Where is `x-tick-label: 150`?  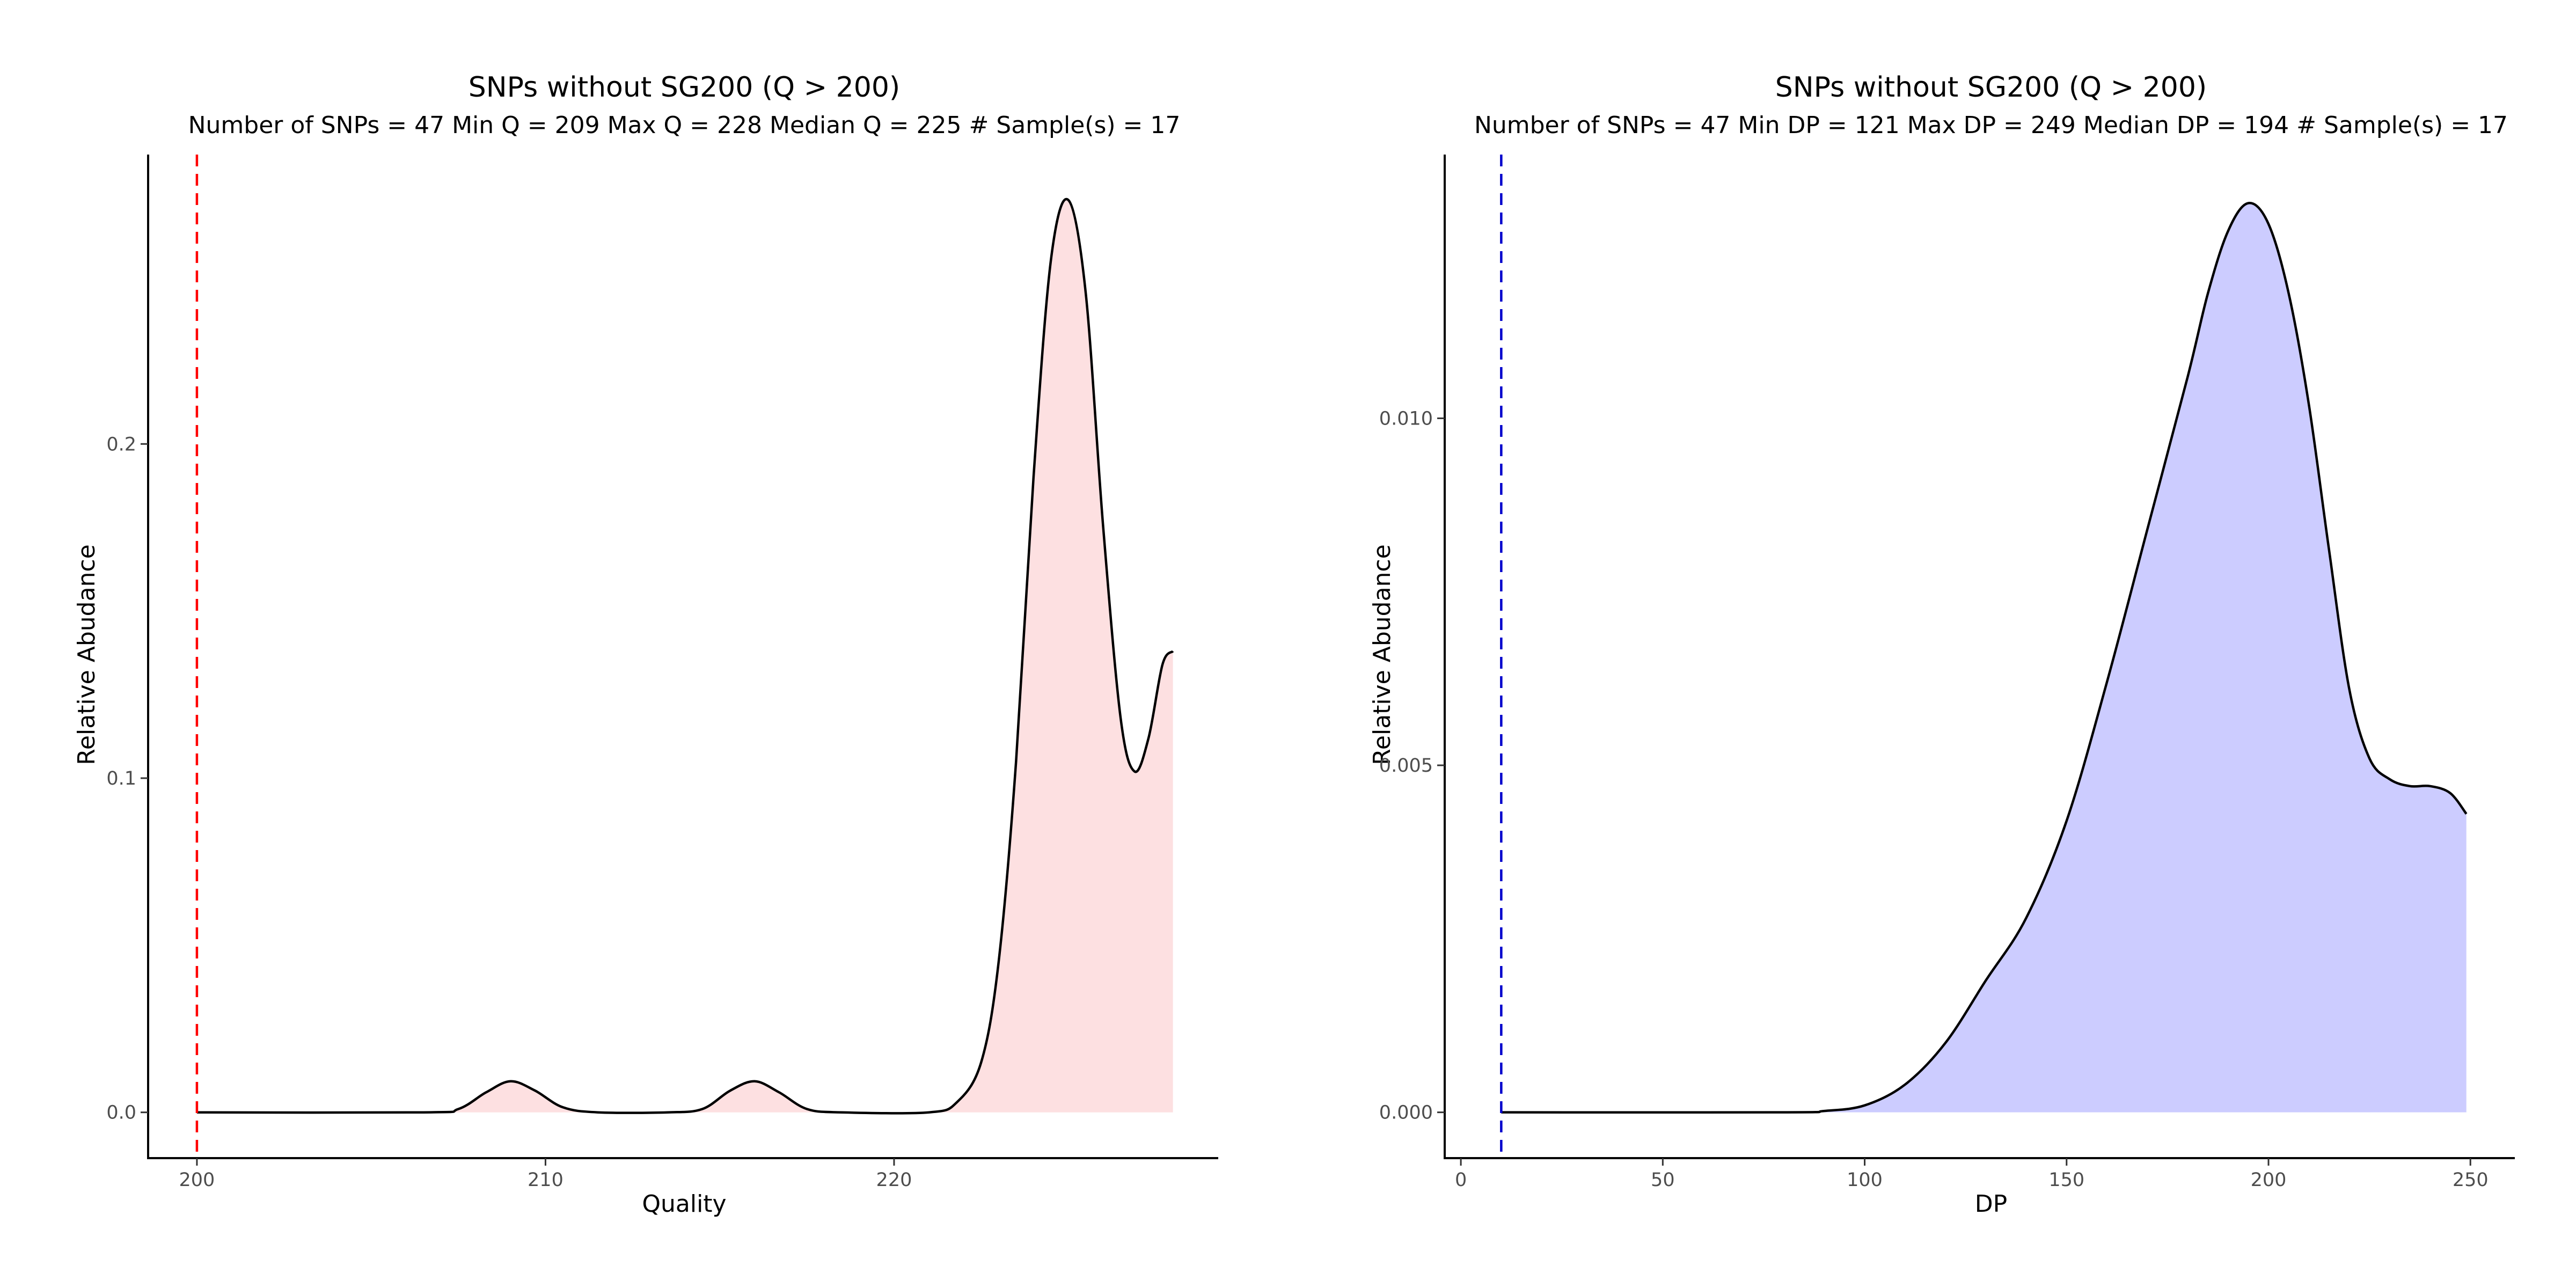 x-tick-label: 150 is located at coordinates (2066, 1180).